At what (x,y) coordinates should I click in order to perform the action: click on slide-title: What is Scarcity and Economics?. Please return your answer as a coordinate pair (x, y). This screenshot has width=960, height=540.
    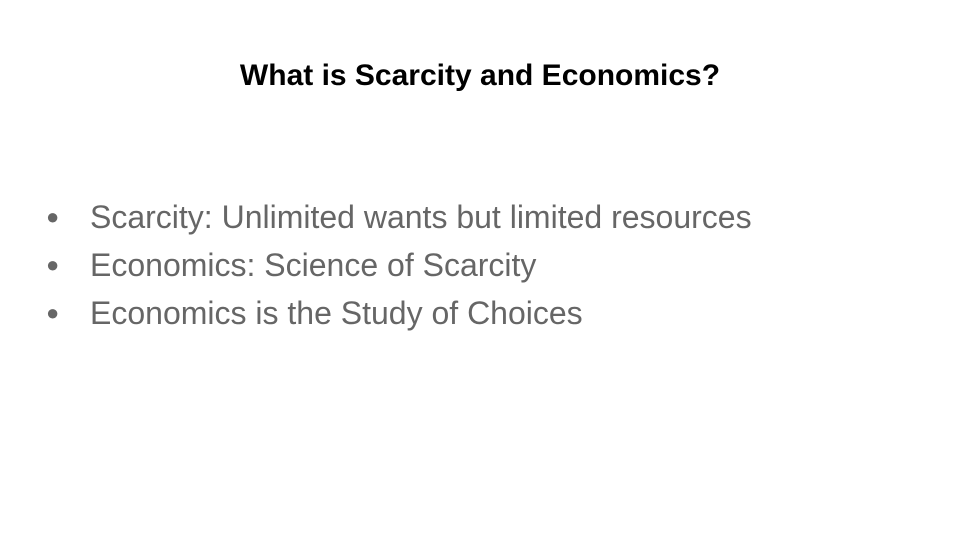
    Looking at the image, I should click on (480, 75).